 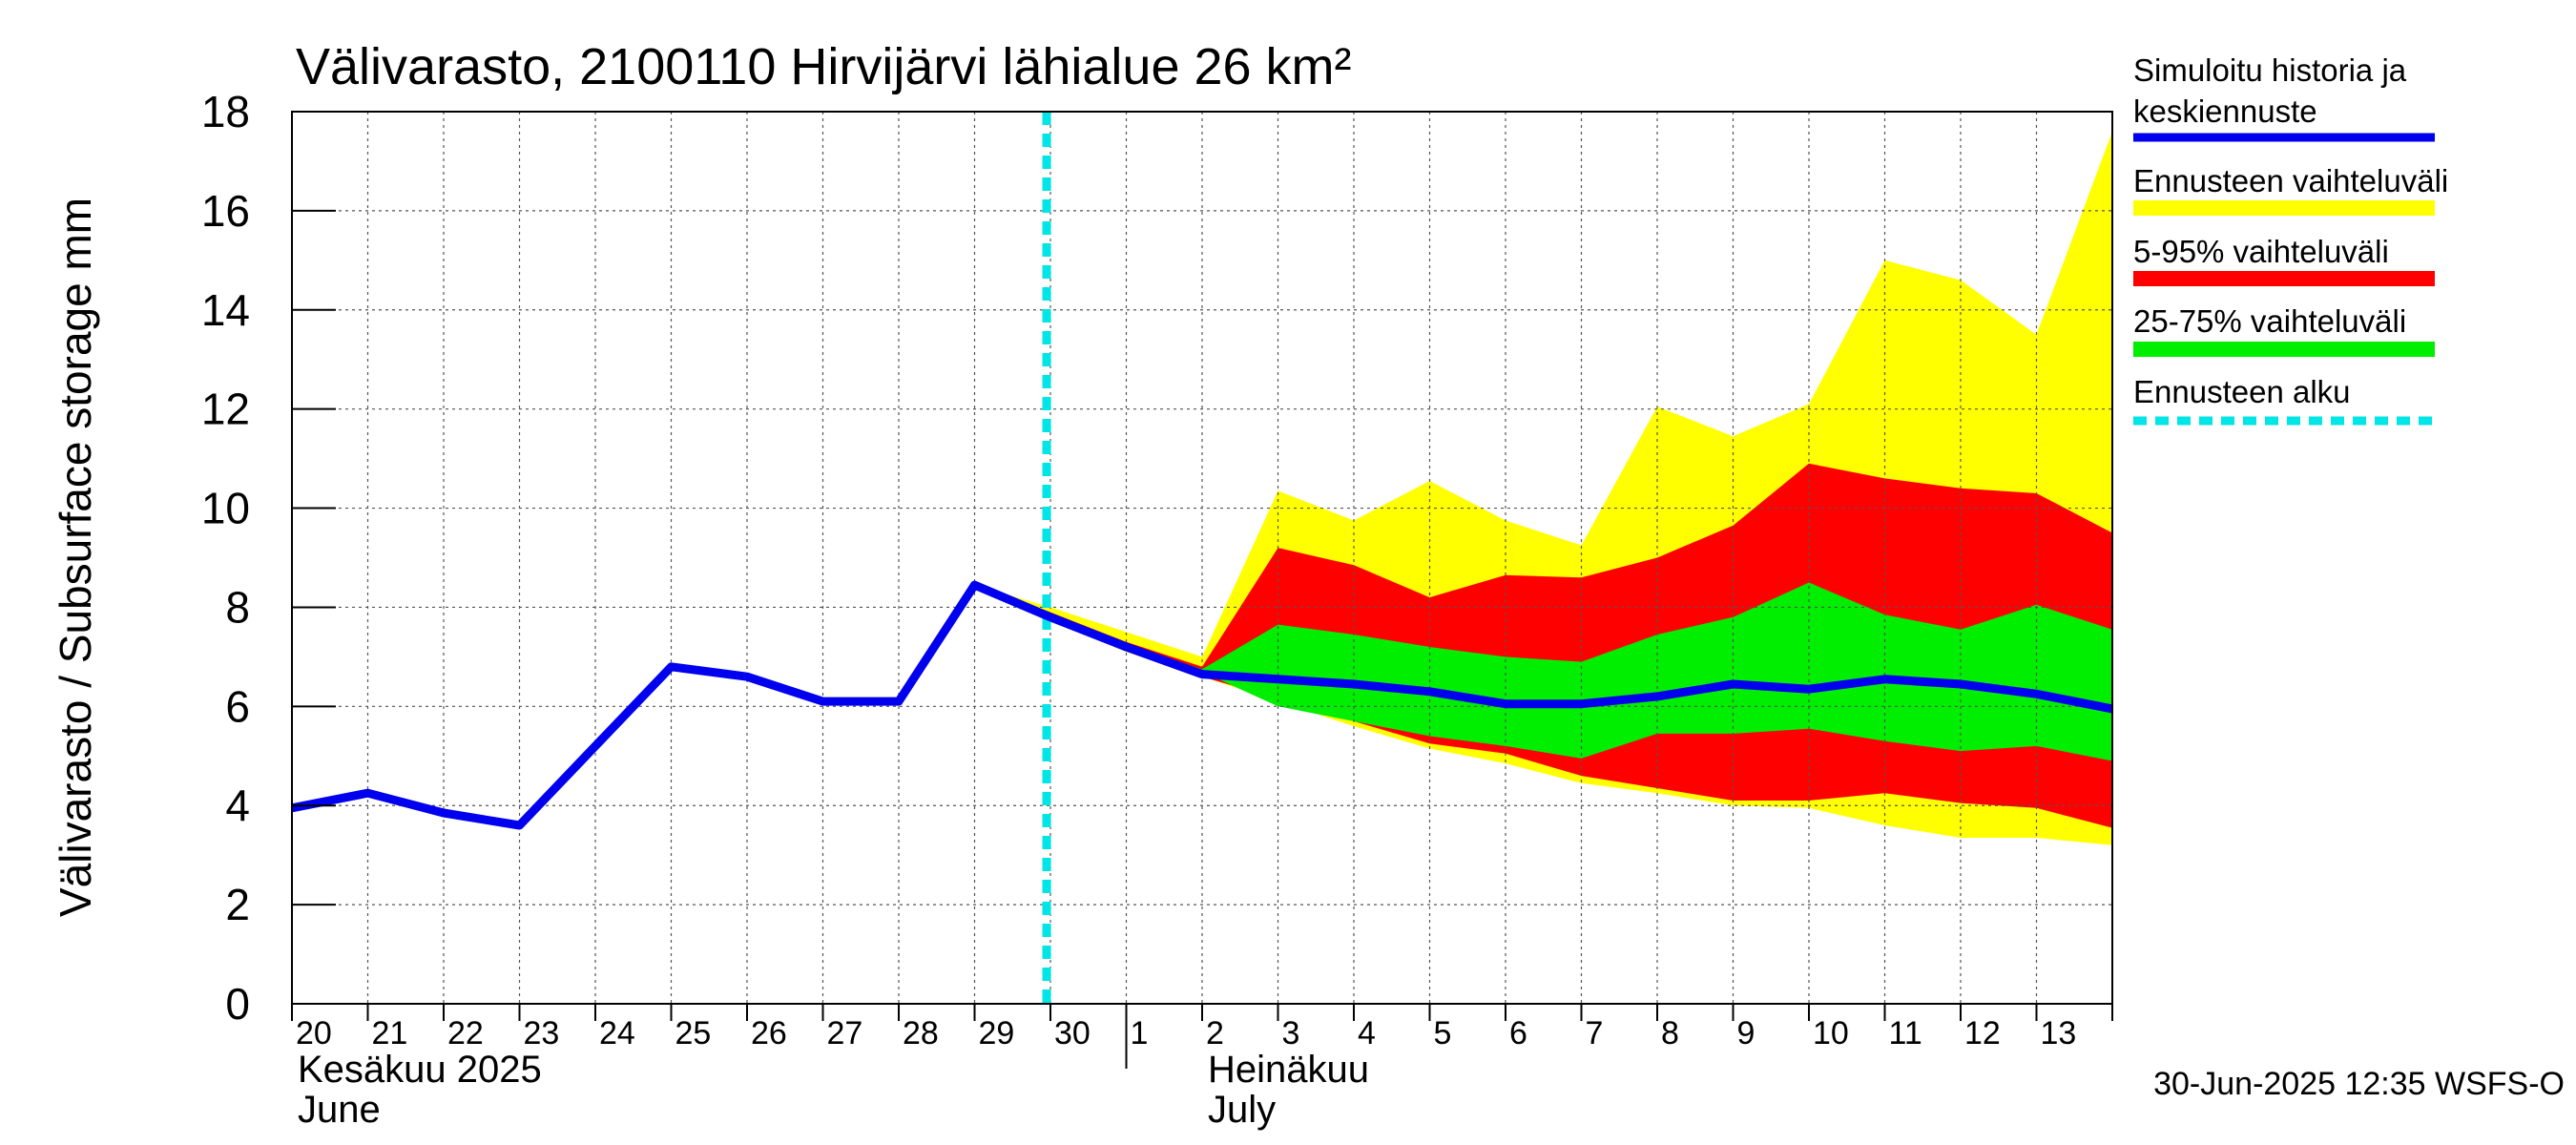 What do you see at coordinates (420, 1070) in the screenshot?
I see `month-label: Kesäkuu 2025` at bounding box center [420, 1070].